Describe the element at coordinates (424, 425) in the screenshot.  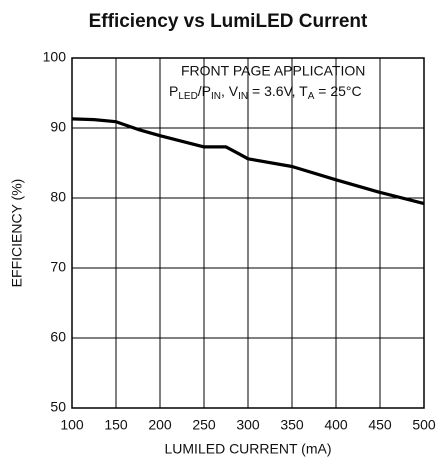
I see `x-tick-label: 500` at that location.